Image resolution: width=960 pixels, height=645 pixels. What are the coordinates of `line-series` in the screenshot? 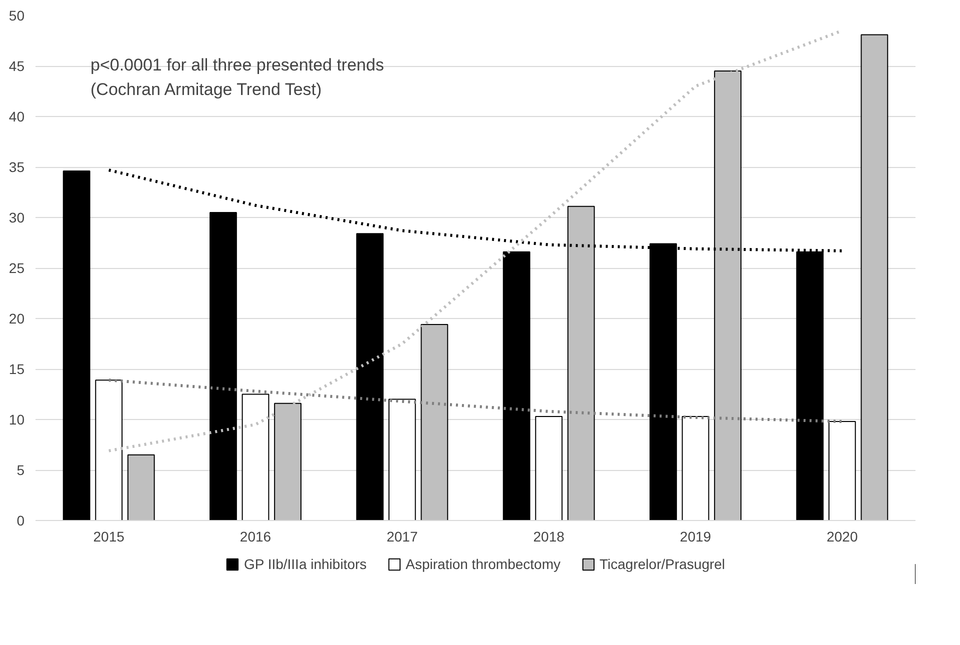 It's located at (475, 401).